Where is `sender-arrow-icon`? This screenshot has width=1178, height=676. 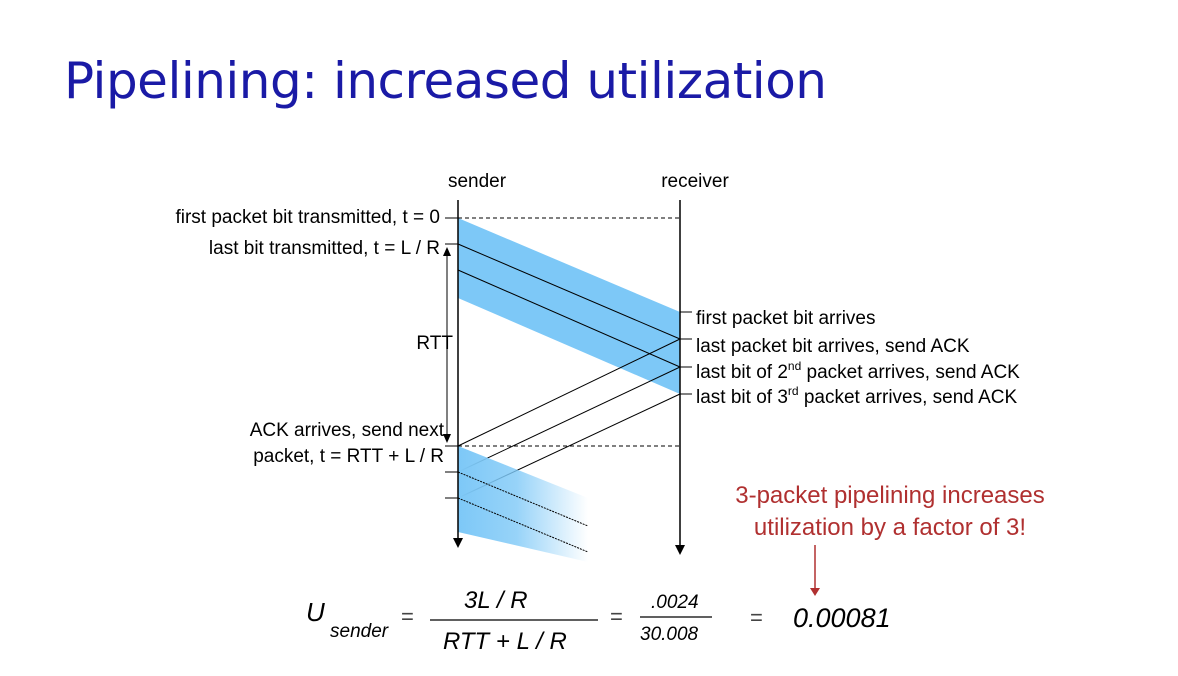 sender-arrow-icon is located at coordinates (458, 543).